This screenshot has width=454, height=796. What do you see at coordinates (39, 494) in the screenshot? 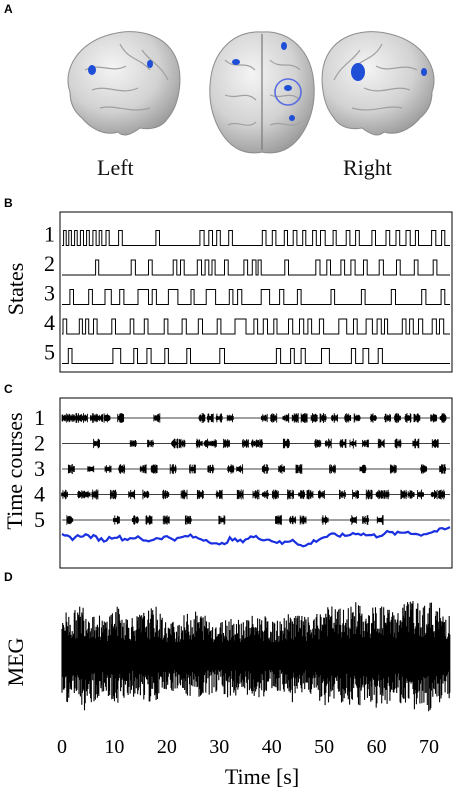
I see `timecourse-row-label: 4` at bounding box center [39, 494].